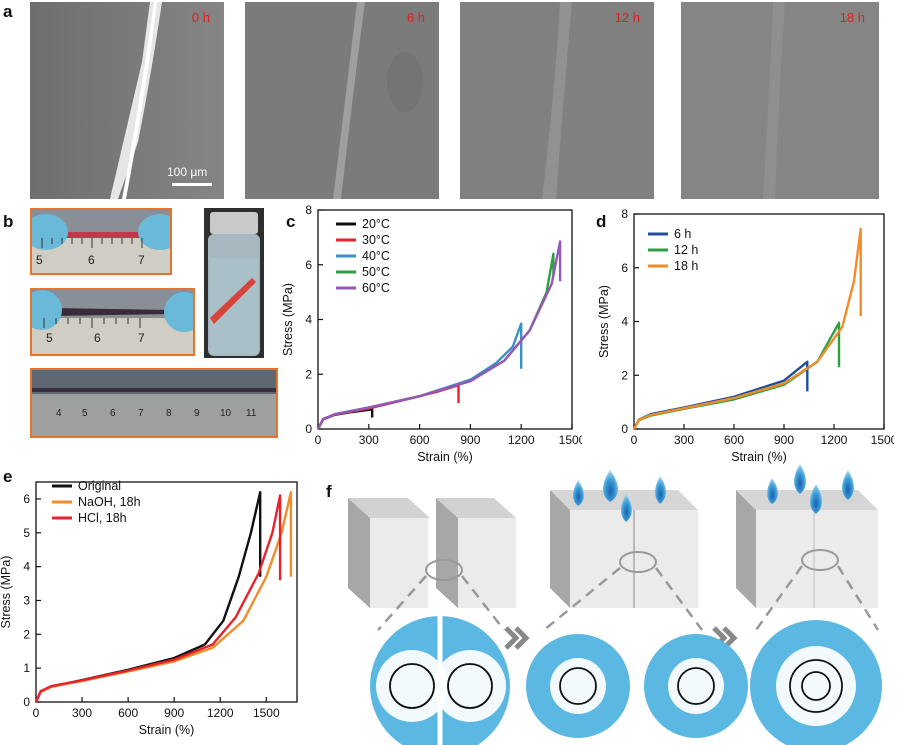  What do you see at coordinates (192, 184) in the screenshot?
I see `scale-bar` at bounding box center [192, 184].